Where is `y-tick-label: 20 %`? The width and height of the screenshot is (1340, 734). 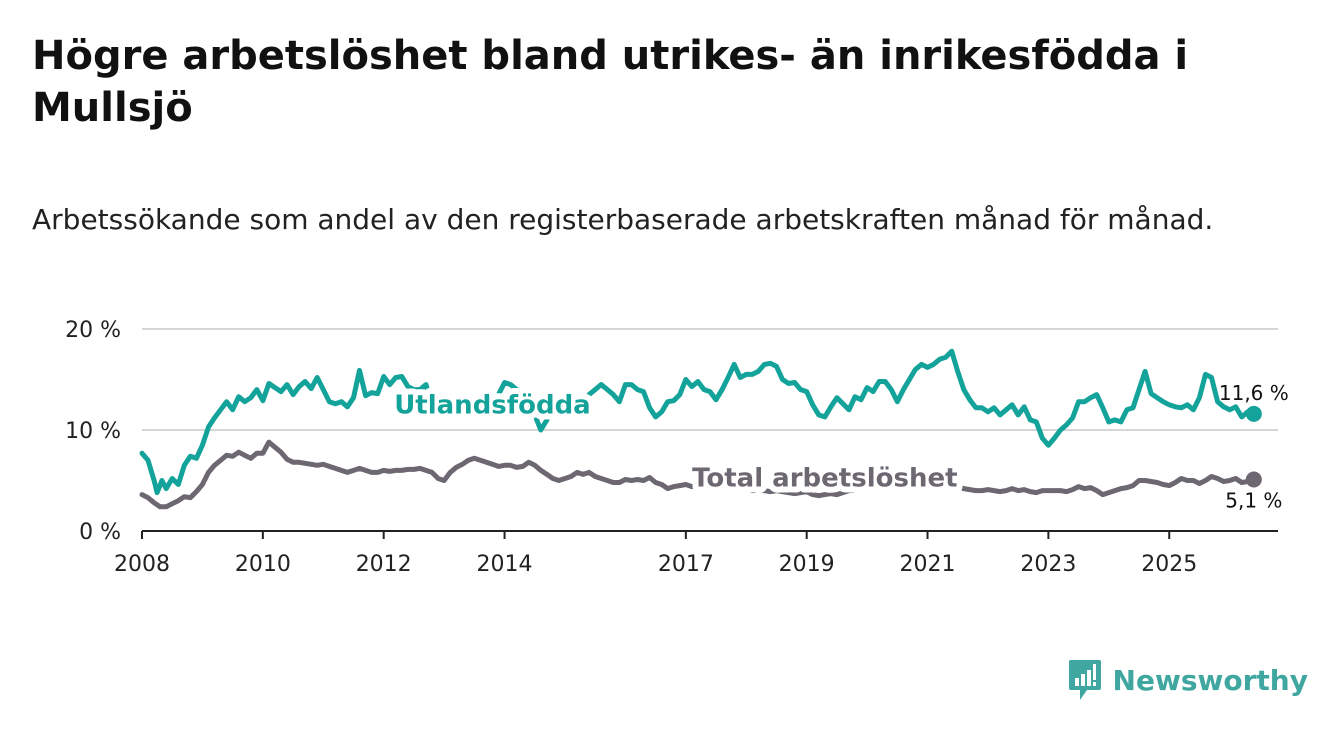
y-tick-label: 20 % is located at coordinates (93, 330).